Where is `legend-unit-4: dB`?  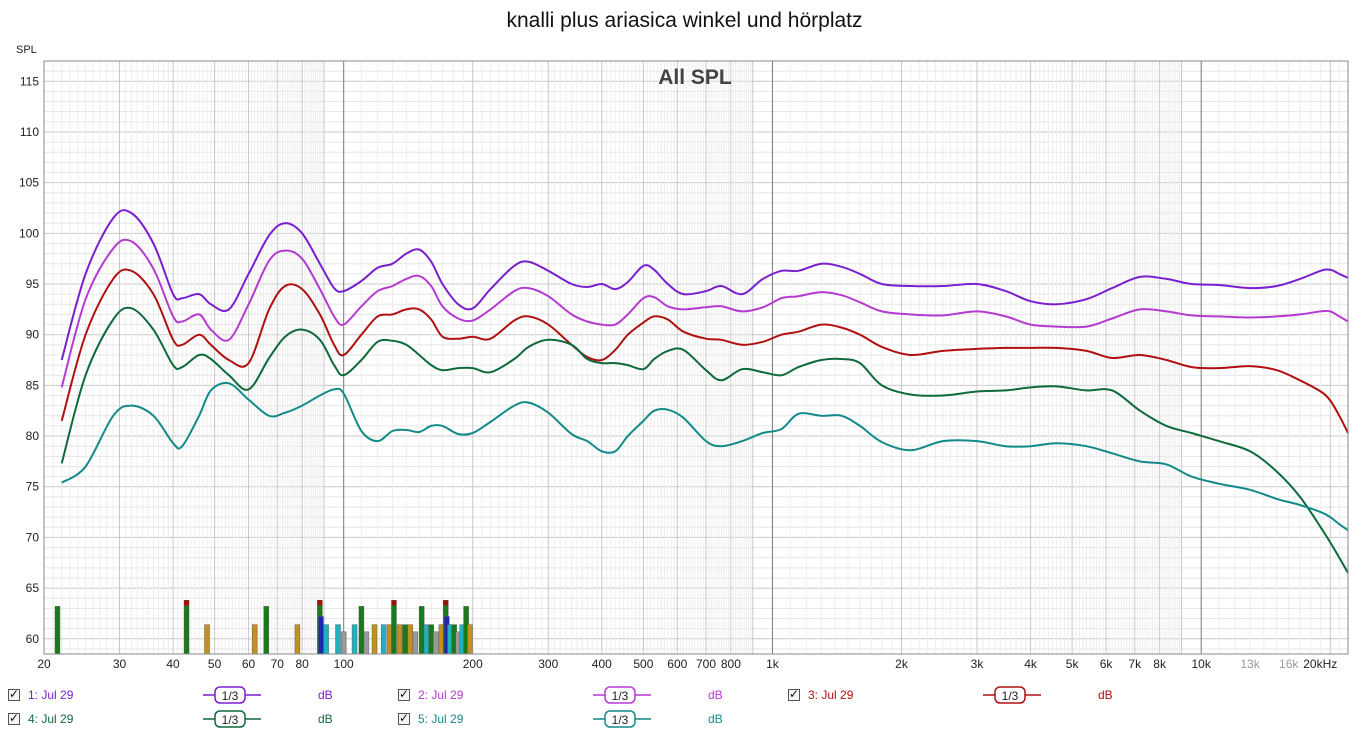 legend-unit-4: dB is located at coordinates (325, 719).